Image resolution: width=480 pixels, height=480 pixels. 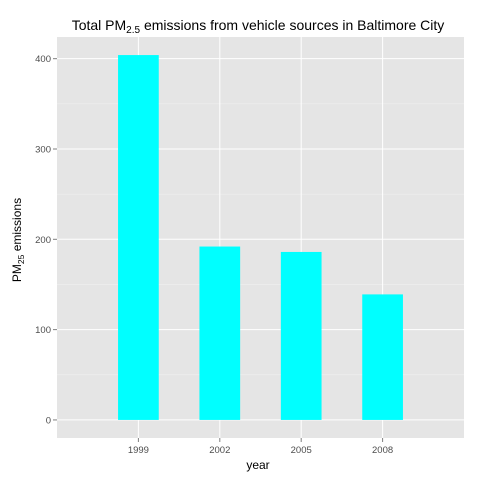 What do you see at coordinates (220, 333) in the screenshot?
I see `bar-2002` at bounding box center [220, 333].